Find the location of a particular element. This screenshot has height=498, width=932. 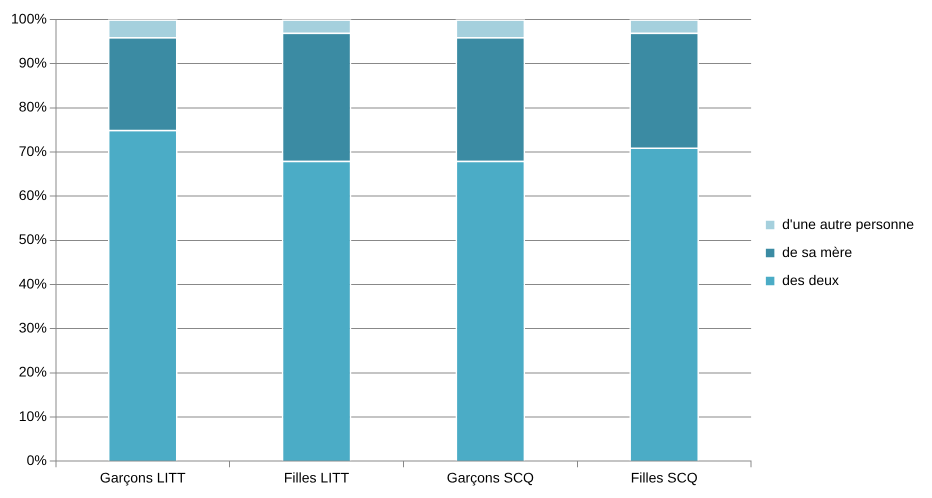

y-tick-label: 70% is located at coordinates (32, 150).